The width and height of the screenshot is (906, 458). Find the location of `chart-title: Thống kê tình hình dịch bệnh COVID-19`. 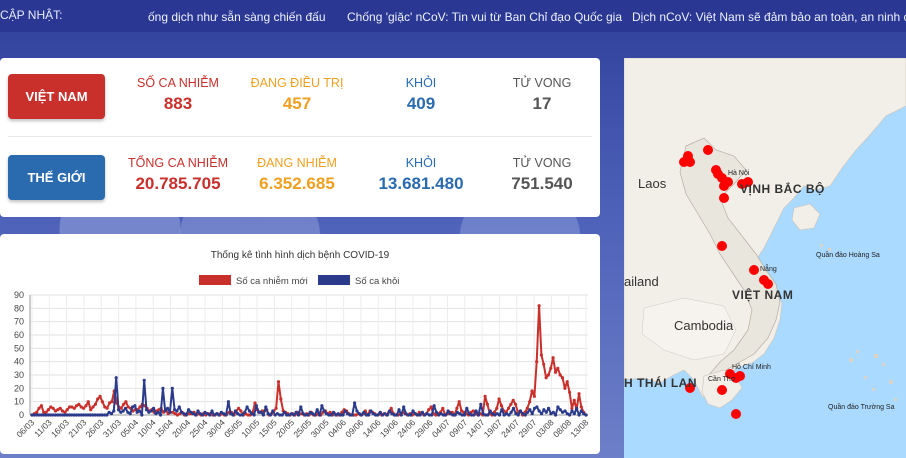

chart-title: Thống kê tình hình dịch bệnh COVID-19 is located at coordinates (300, 255).